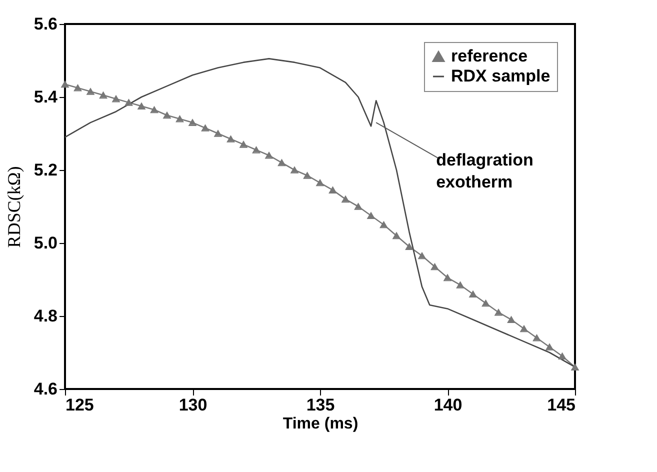 This screenshot has height=472, width=657. I want to click on x-axis-title: Time (ms), so click(320, 424).